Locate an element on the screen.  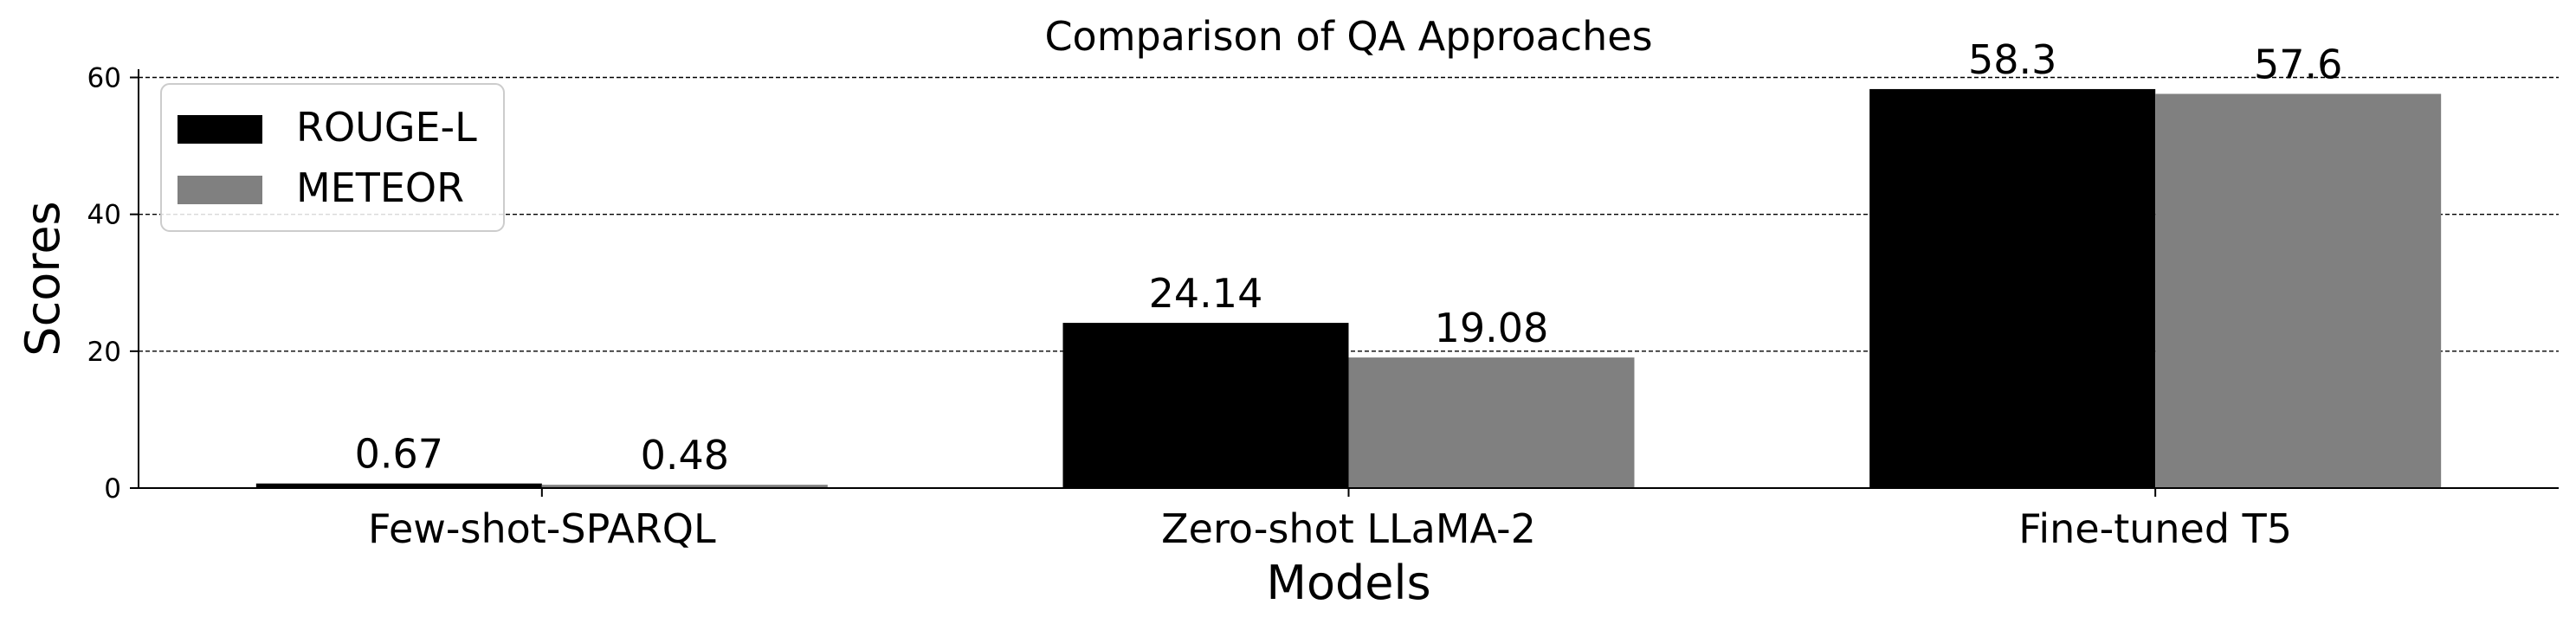
y-tick-label: 40 is located at coordinates (104, 215).